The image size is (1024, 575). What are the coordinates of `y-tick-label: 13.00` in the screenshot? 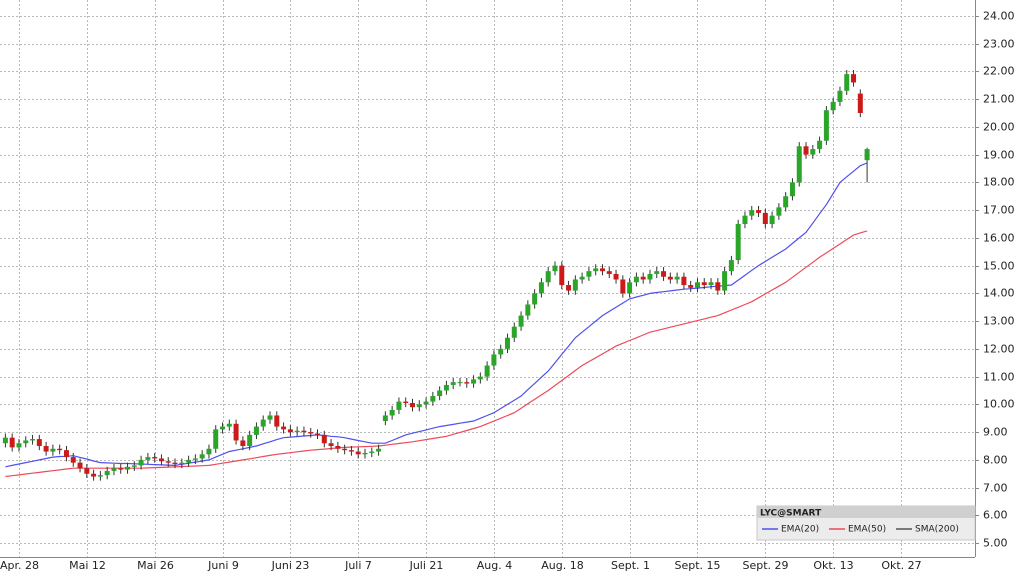 It's located at (999, 321).